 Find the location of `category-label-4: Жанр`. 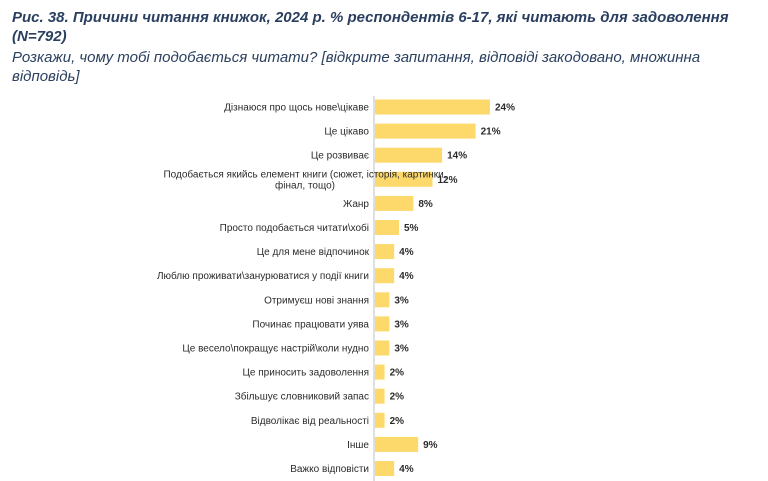

category-label-4: Жанр is located at coordinates (356, 204).